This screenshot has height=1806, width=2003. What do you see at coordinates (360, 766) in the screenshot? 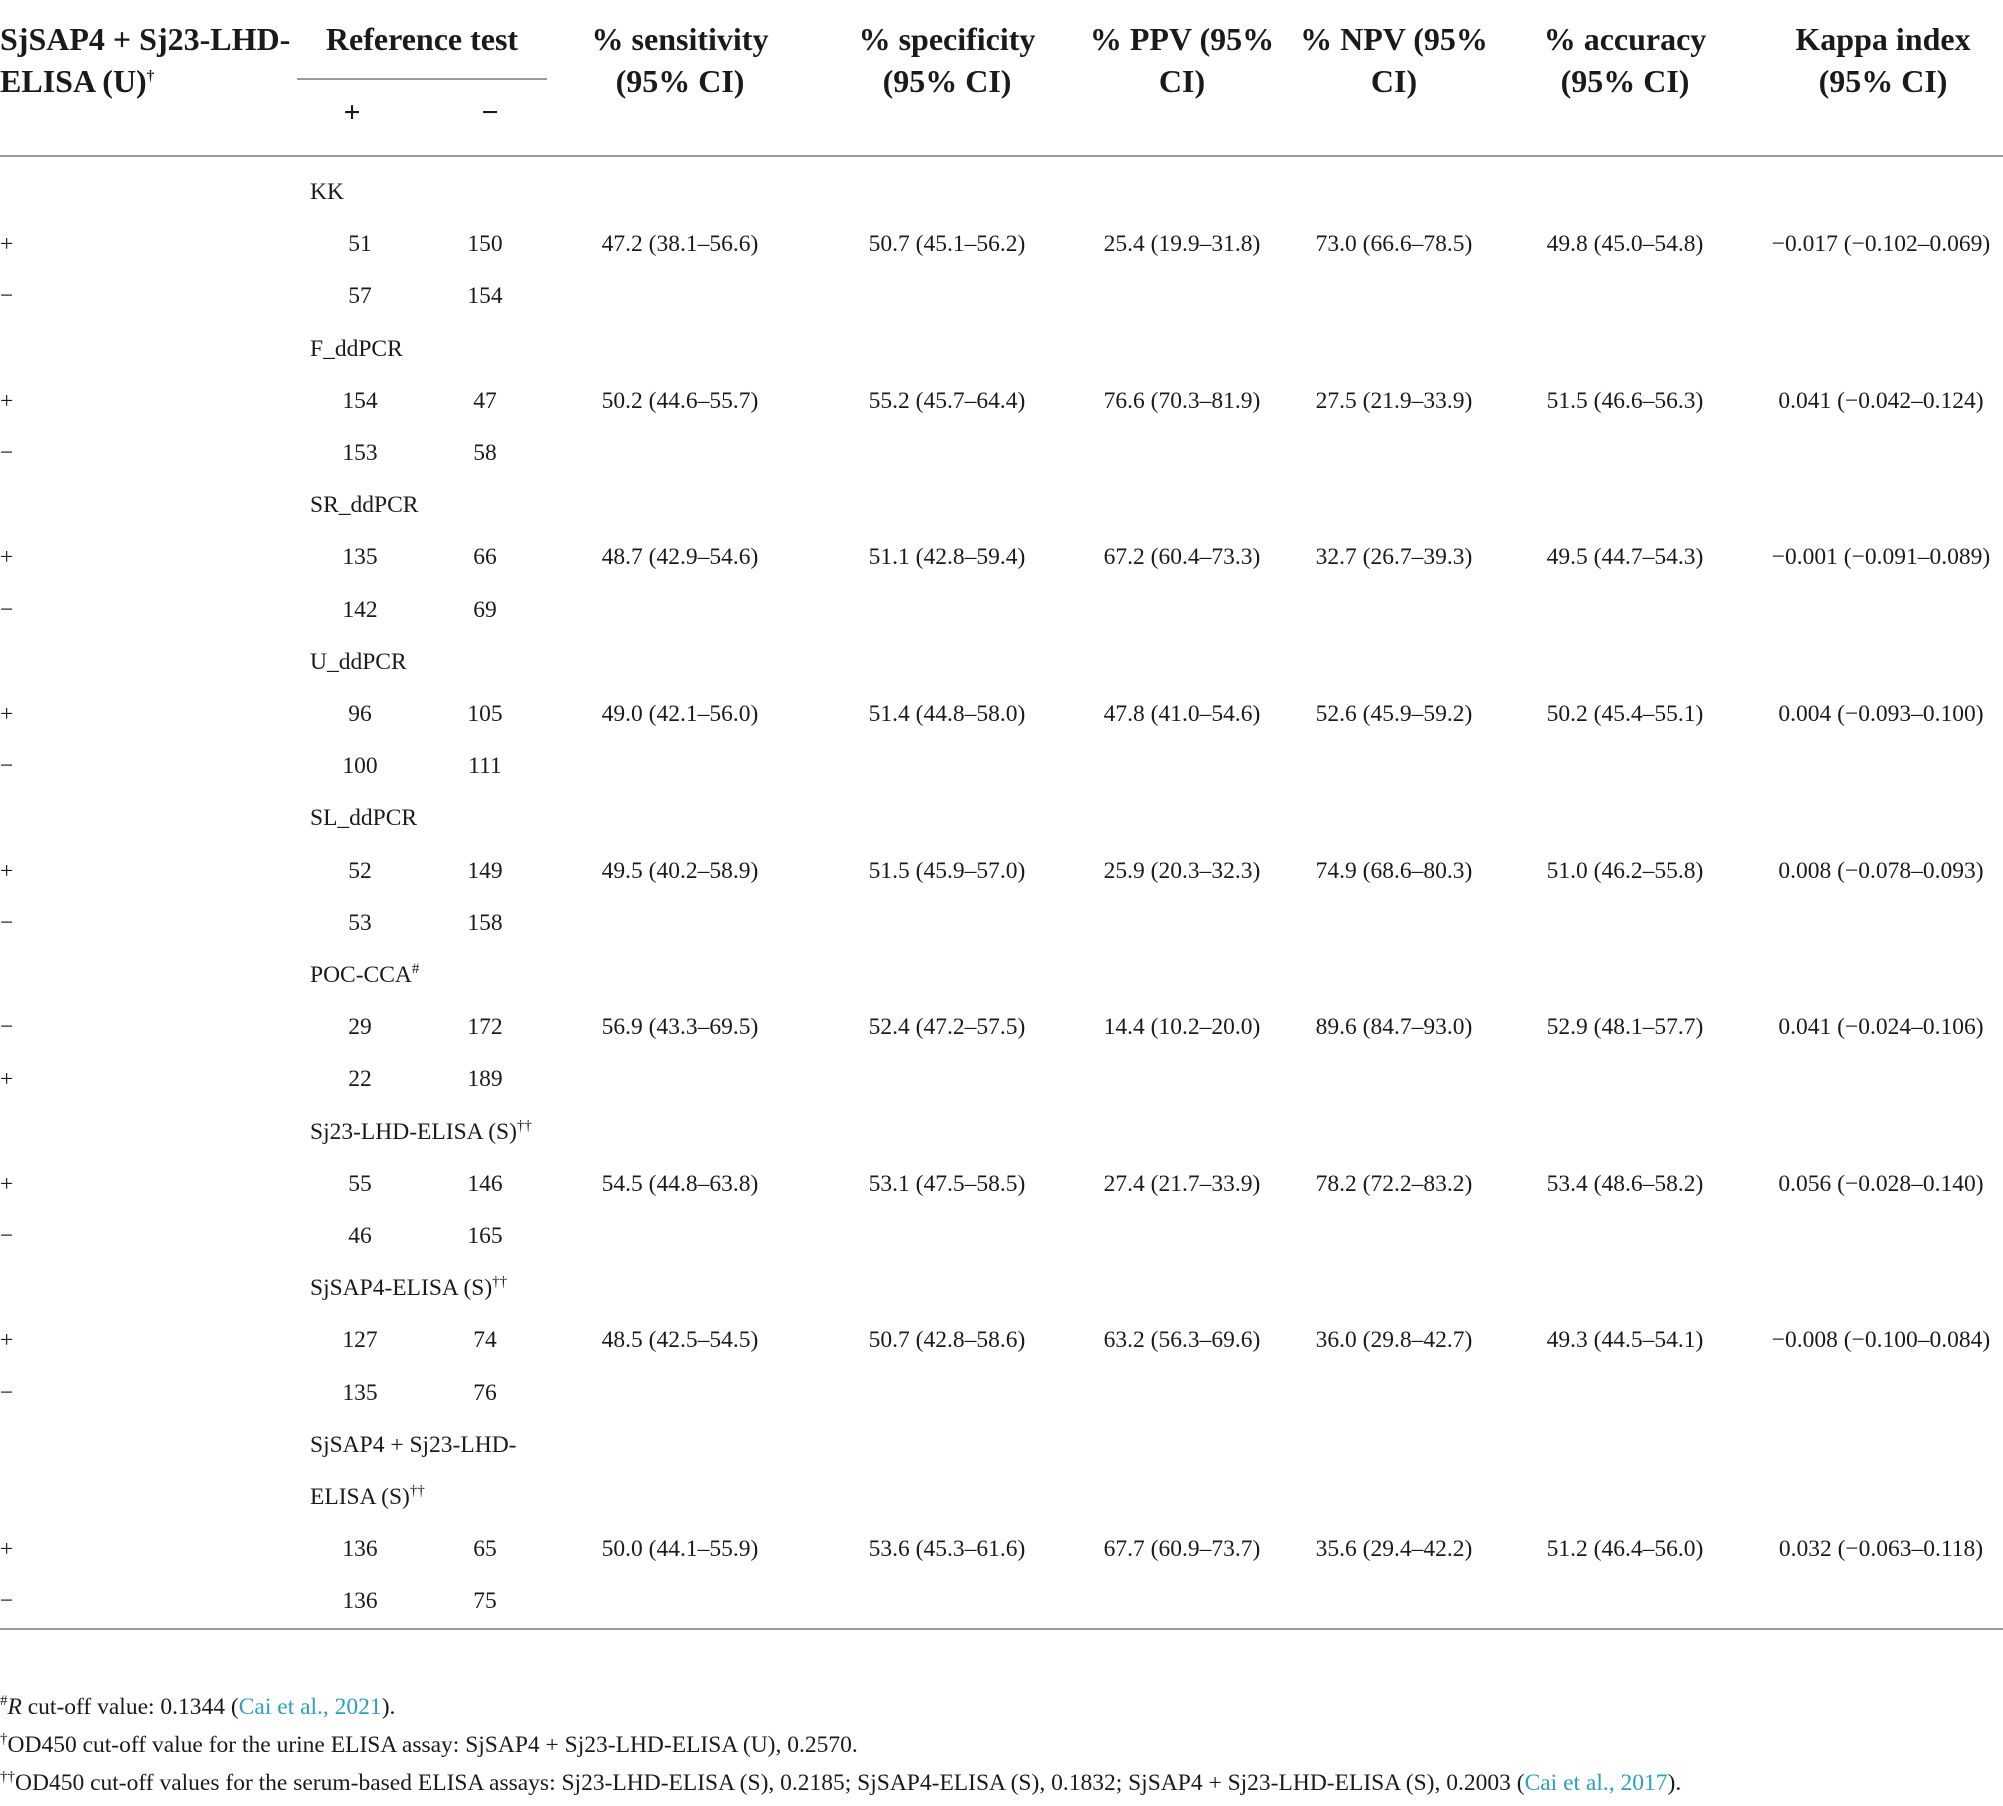
I see `cell-pos: 100` at bounding box center [360, 766].